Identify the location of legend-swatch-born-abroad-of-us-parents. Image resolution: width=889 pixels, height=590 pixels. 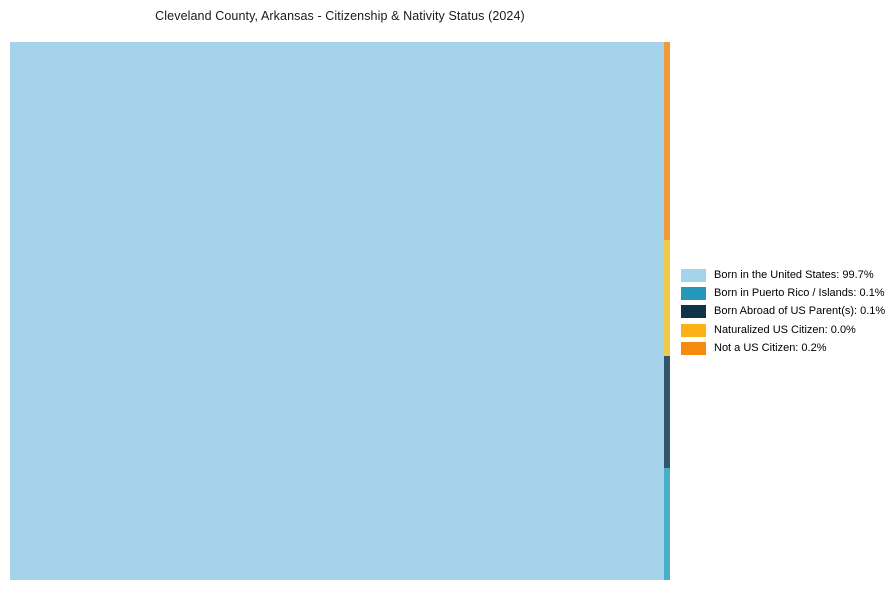
(693, 312).